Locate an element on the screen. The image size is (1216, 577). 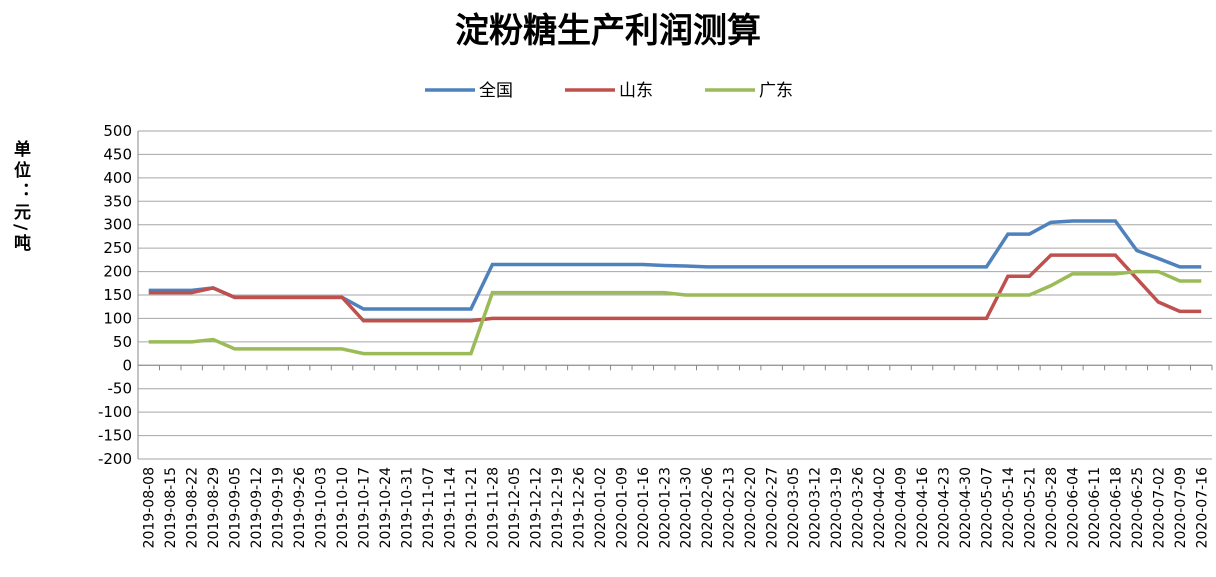
legend-label: 全国 is located at coordinates (496, 91).